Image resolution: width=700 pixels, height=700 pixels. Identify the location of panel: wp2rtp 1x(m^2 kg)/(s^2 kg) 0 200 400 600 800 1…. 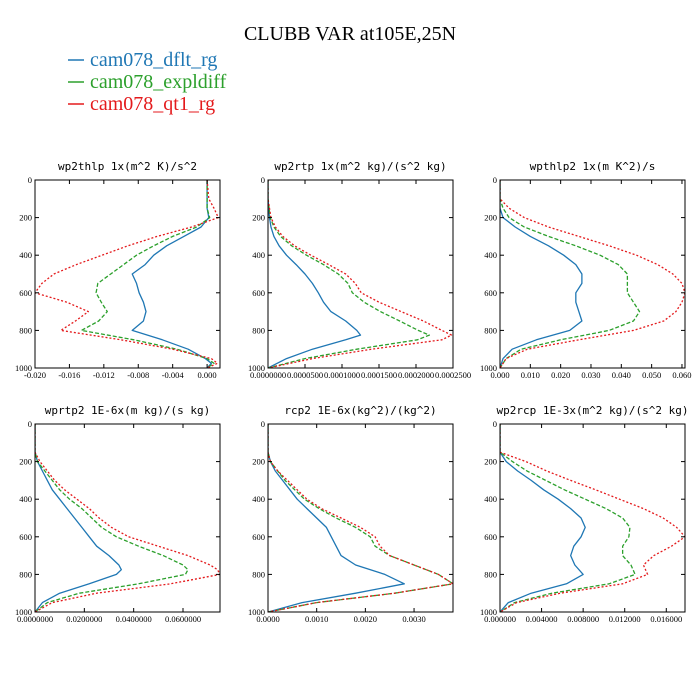
(359, 270).